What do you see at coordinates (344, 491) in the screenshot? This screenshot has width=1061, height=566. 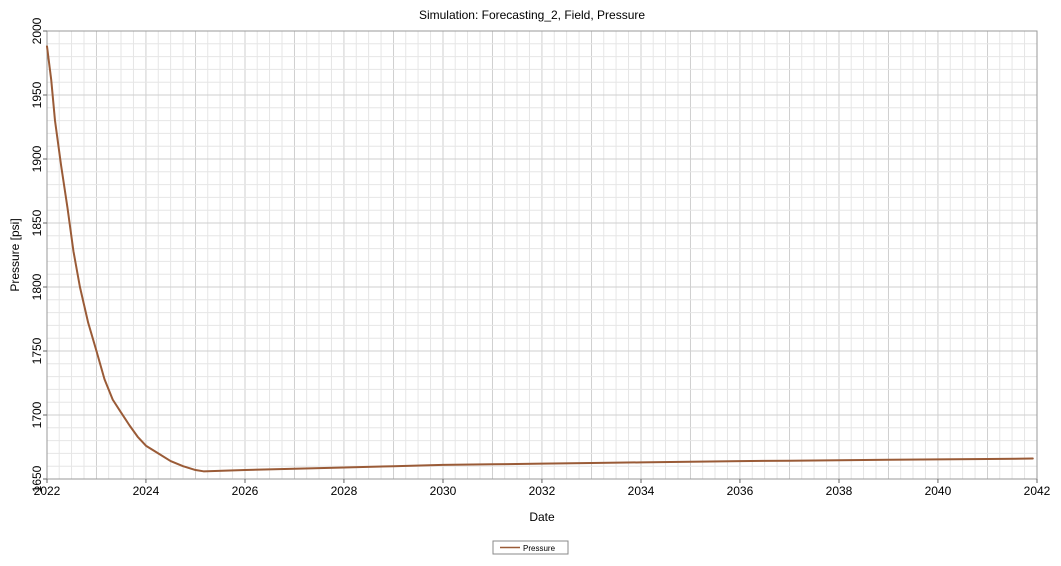 I see `x-tick-label: 2028` at bounding box center [344, 491].